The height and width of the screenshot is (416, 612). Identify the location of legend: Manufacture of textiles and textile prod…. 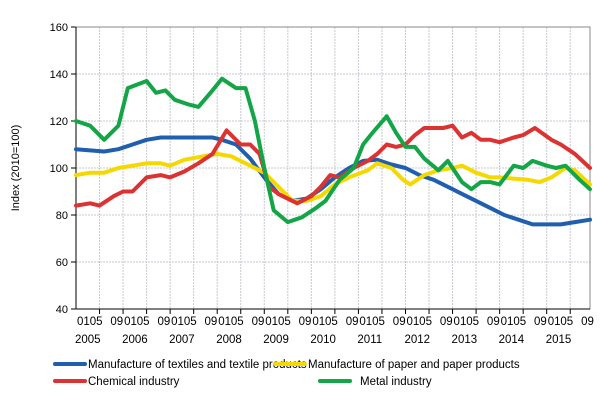
(286, 373).